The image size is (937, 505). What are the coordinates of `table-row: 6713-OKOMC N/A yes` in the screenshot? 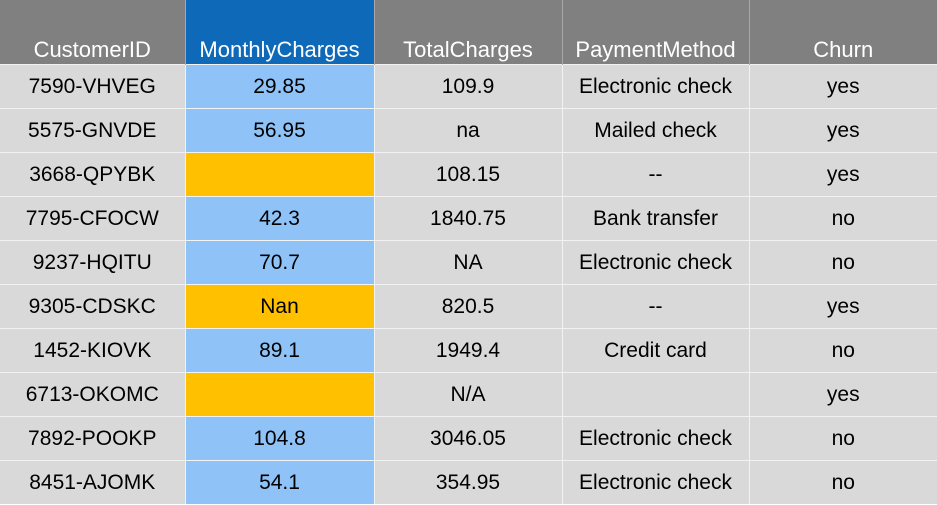 It's located at (468, 394).